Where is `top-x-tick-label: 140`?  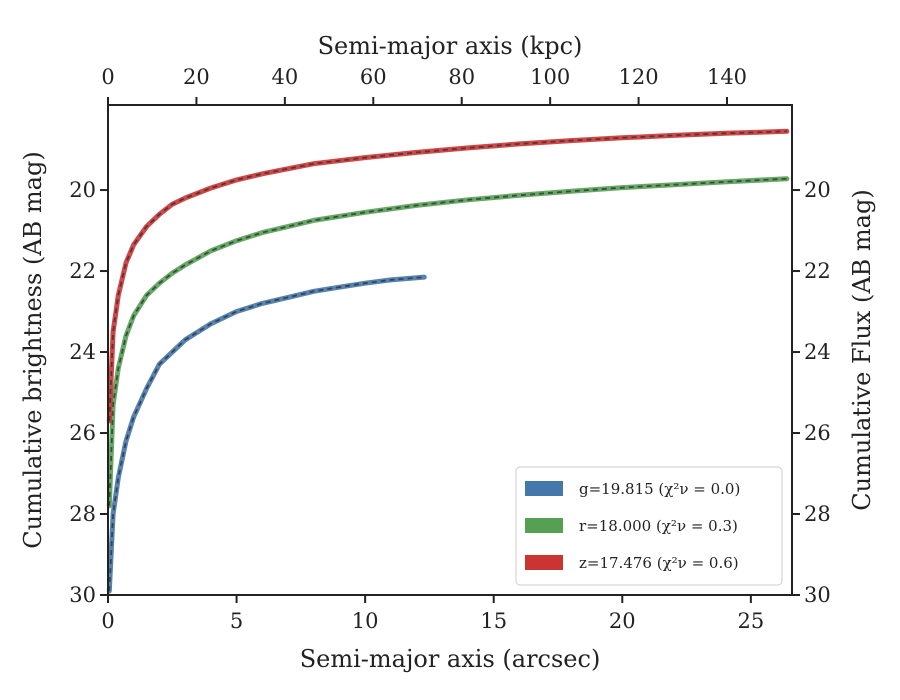
top-x-tick-label: 140 is located at coordinates (727, 77).